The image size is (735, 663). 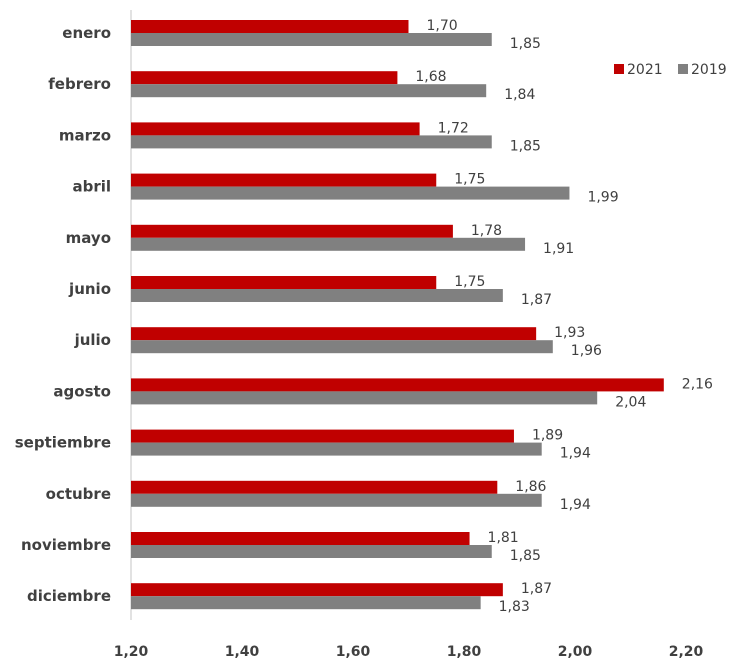 I want to click on x-tick-label: 1,40, so click(x=242, y=652).